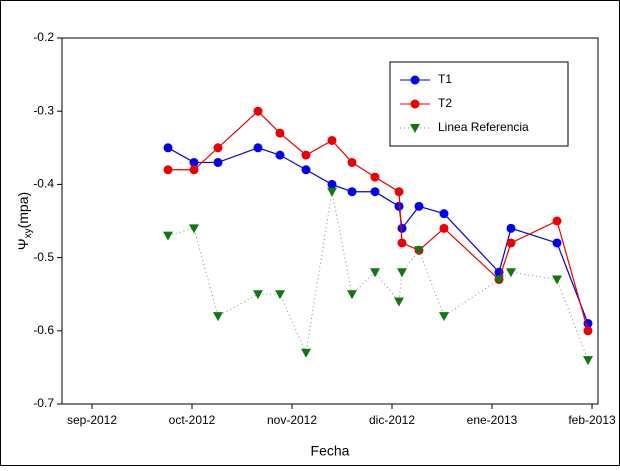  What do you see at coordinates (192, 420) in the screenshot?
I see `x-tick-label: oct-2012` at bounding box center [192, 420].